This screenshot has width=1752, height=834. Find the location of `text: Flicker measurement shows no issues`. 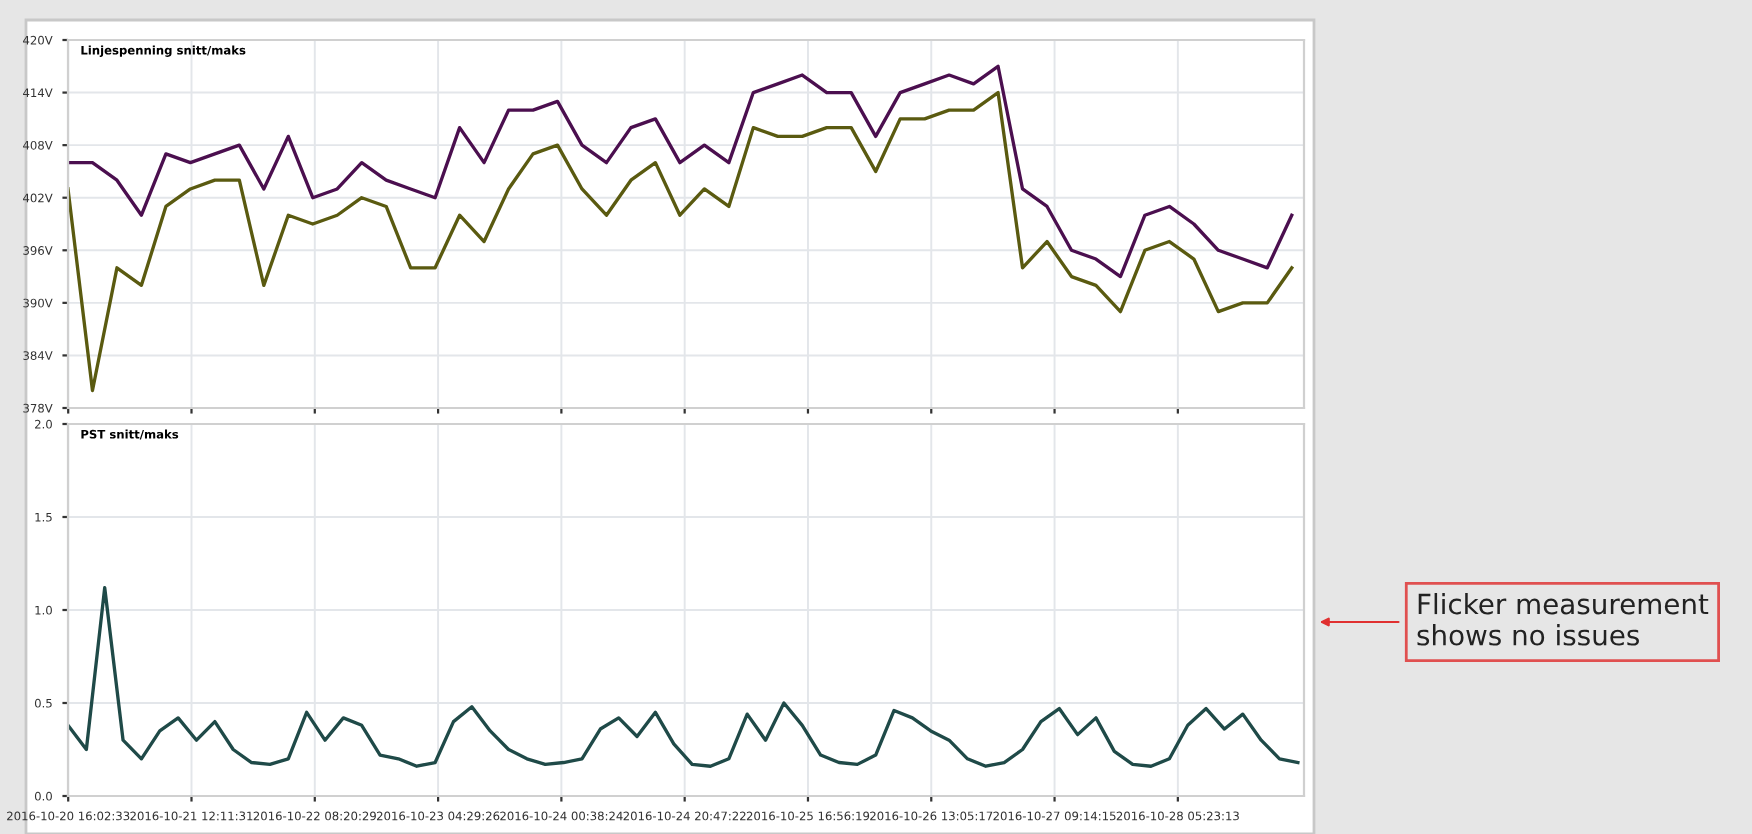

text: Flicker measurement shows no issues is located at coordinates (1563, 619).